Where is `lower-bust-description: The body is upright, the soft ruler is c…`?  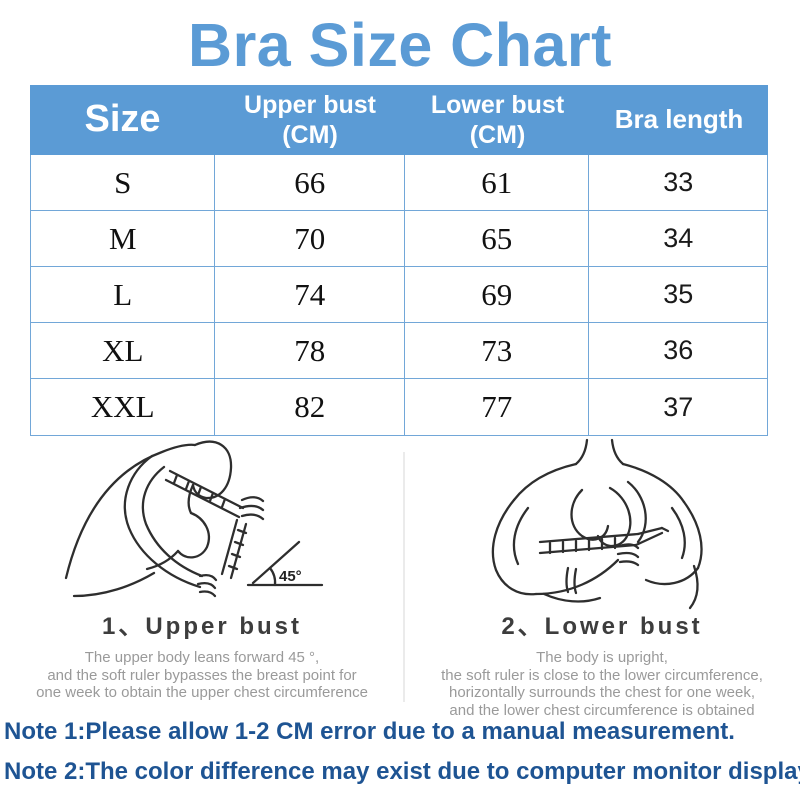 lower-bust-description: The body is upright, the soft ruler is c… is located at coordinates (602, 684).